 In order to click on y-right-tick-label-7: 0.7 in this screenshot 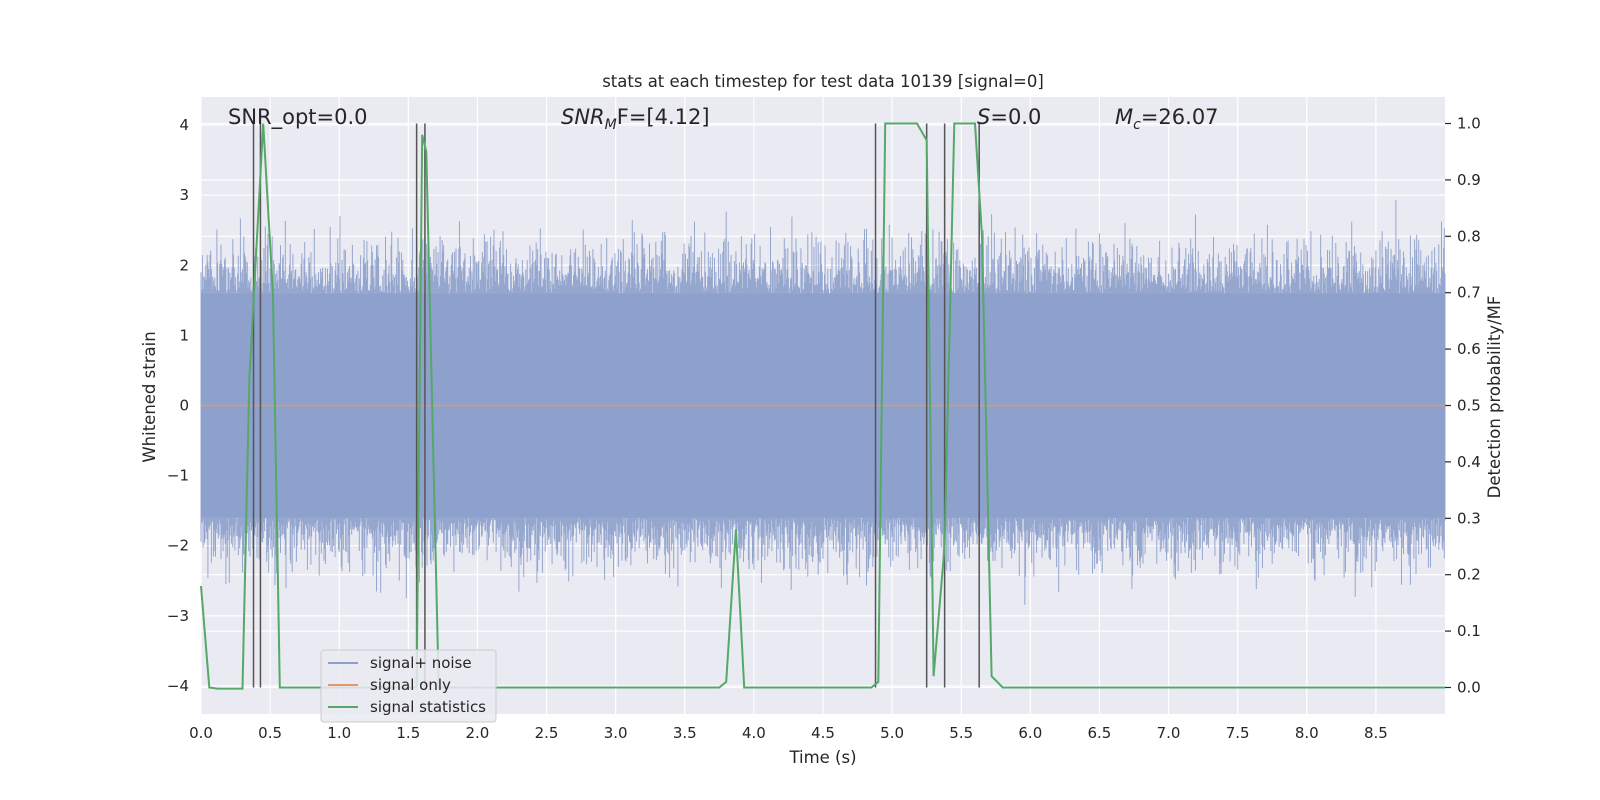, I will do `click(1469, 293)`.